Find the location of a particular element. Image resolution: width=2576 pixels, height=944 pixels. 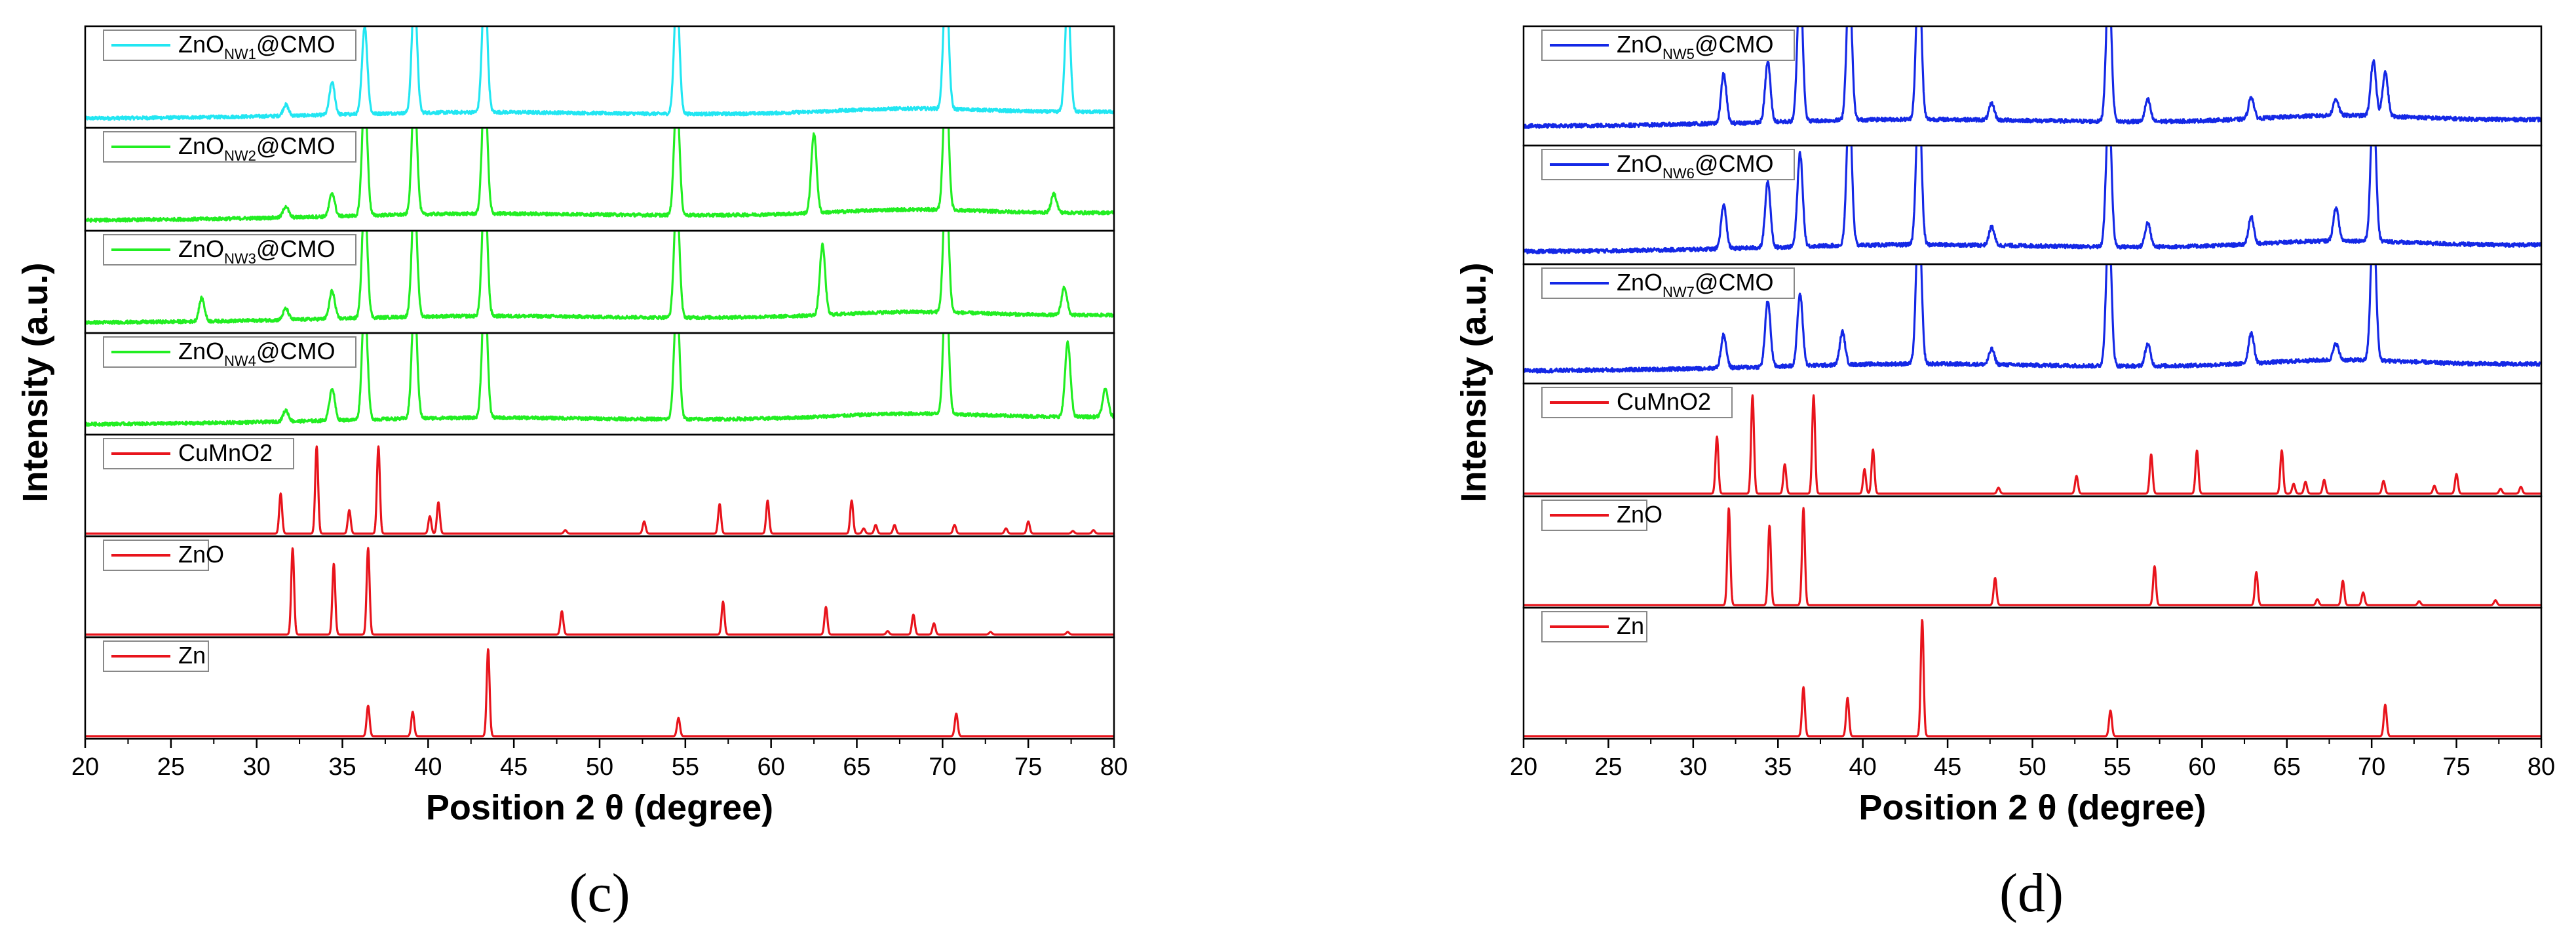

legend-ZnO_NW1@CMO: ZnONW1@CMO is located at coordinates (229, 46).